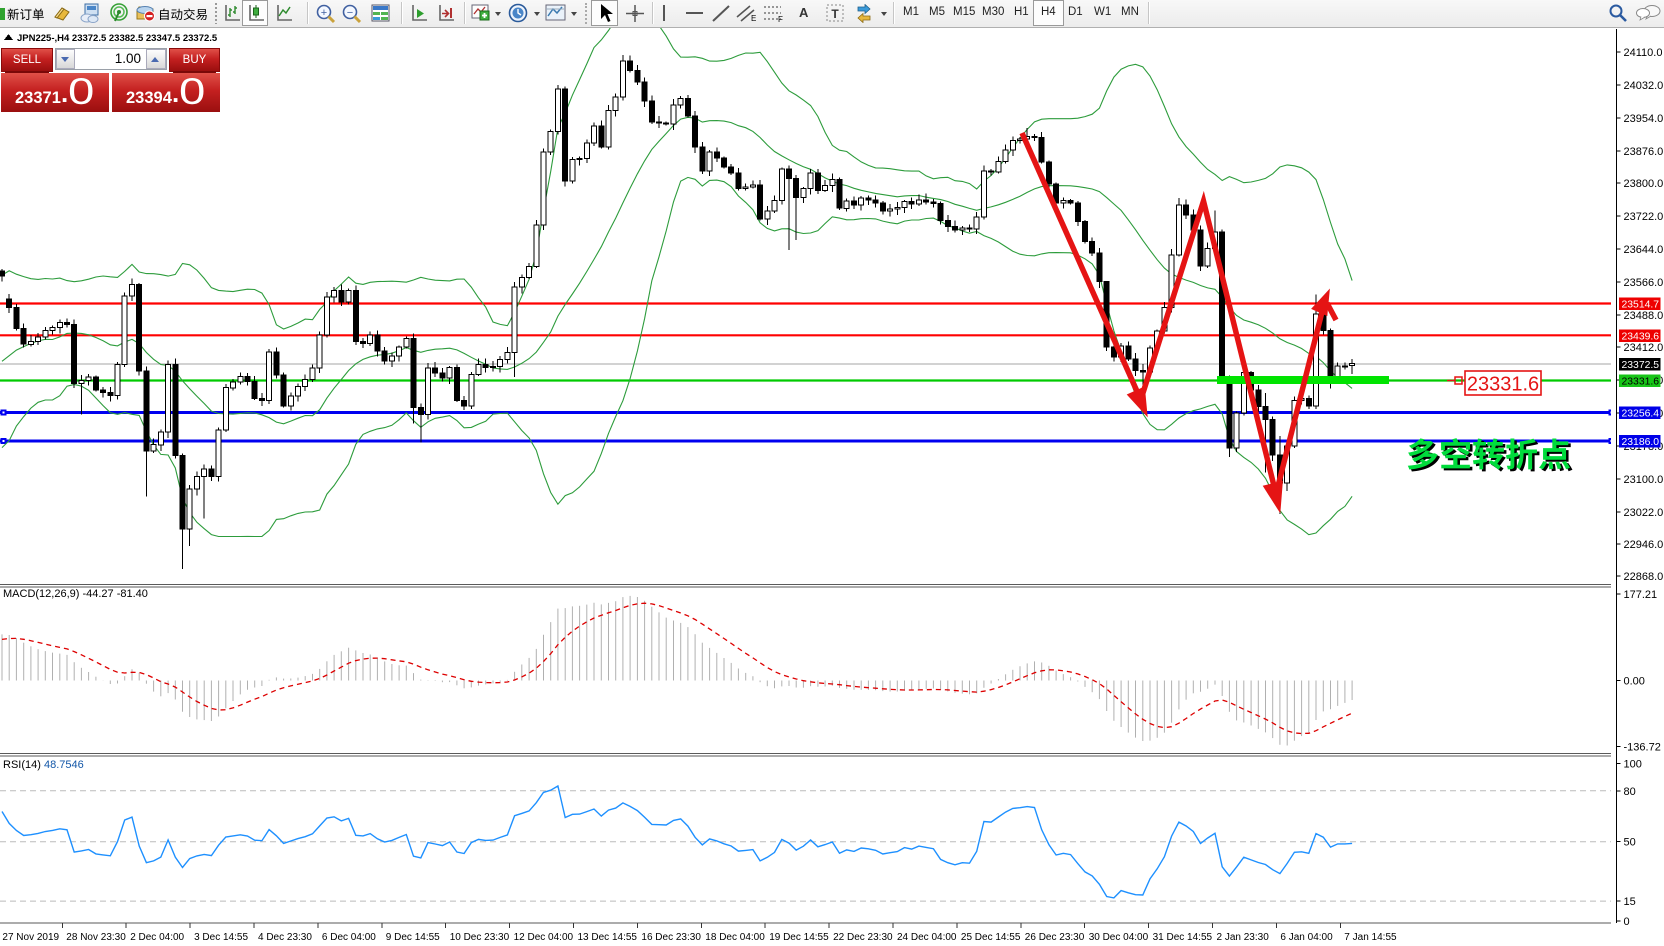  Describe the element at coordinates (157, 937) in the screenshot. I see `svg-text: 2 Dec 04:00` at that location.